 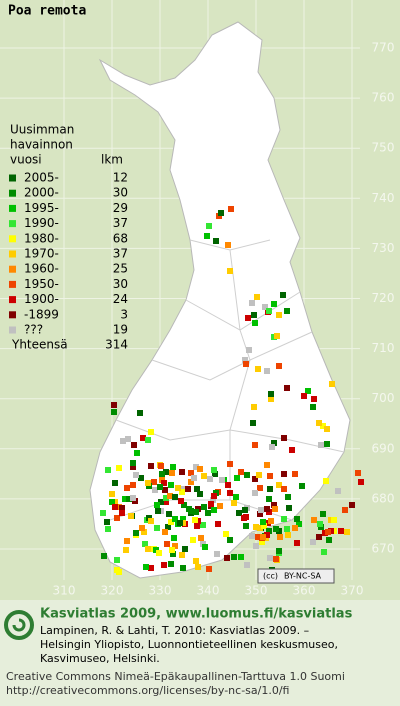 I want to click on x-grid-label: 350, so click(x=256, y=591).